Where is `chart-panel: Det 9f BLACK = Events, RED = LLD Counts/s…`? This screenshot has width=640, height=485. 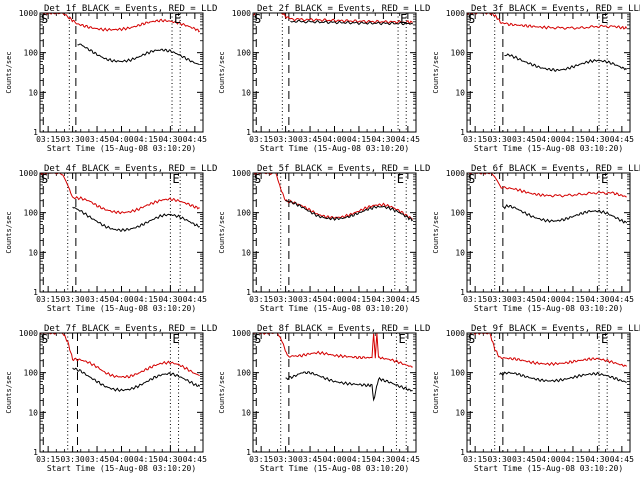
chart-panel: Det 9f BLACK = Events, RED = LLD Counts/s… is located at coordinates (536, 398).